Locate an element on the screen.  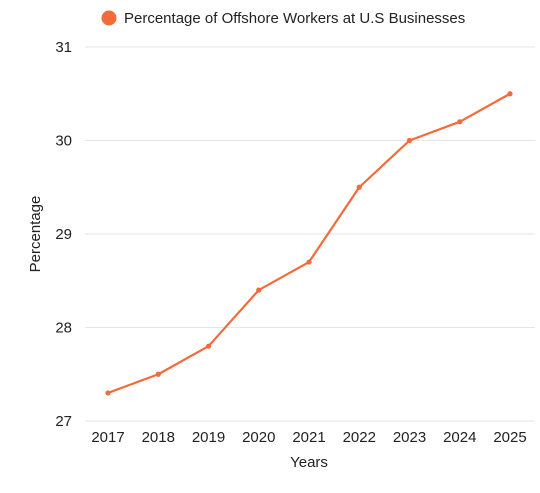
data-point-2021 is located at coordinates (309, 262).